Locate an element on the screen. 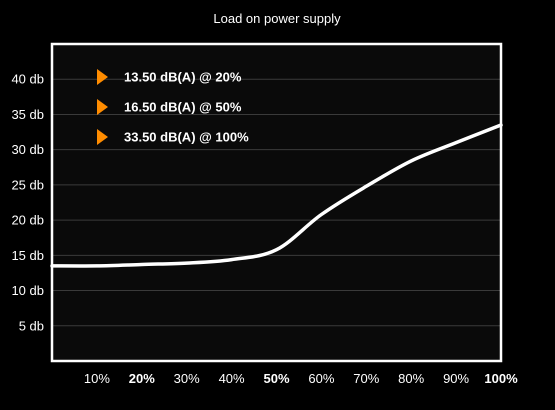 The image size is (555, 410). x-tick-label: 70% is located at coordinates (366, 378).